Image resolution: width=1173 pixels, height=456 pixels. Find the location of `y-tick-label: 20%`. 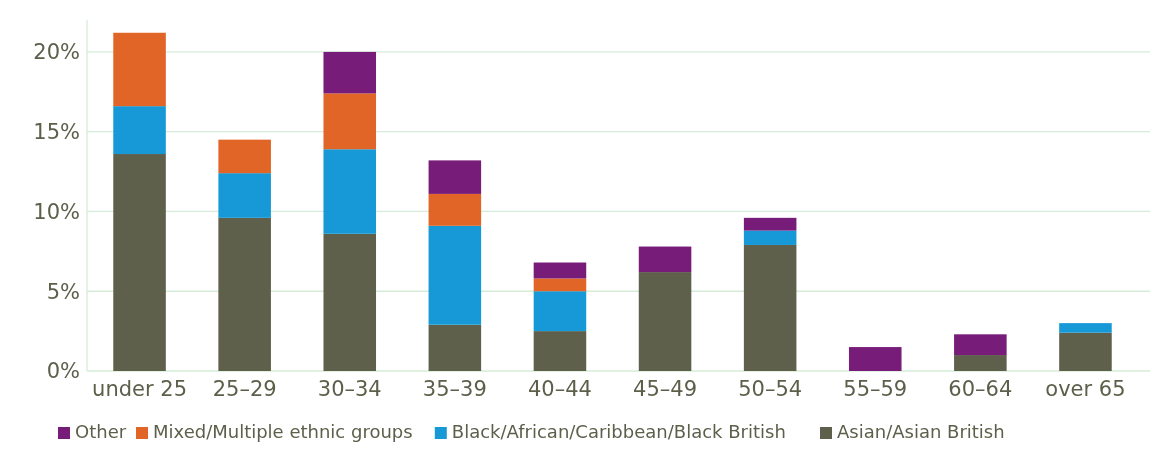

y-tick-label: 20% is located at coordinates (56, 52).